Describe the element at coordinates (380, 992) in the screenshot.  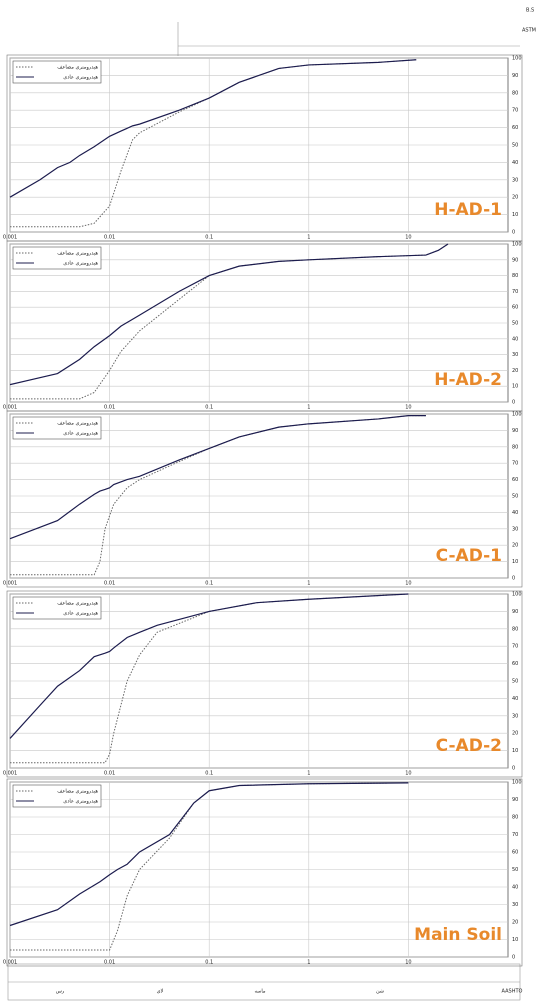
I see `footer-text: شن` at that location.